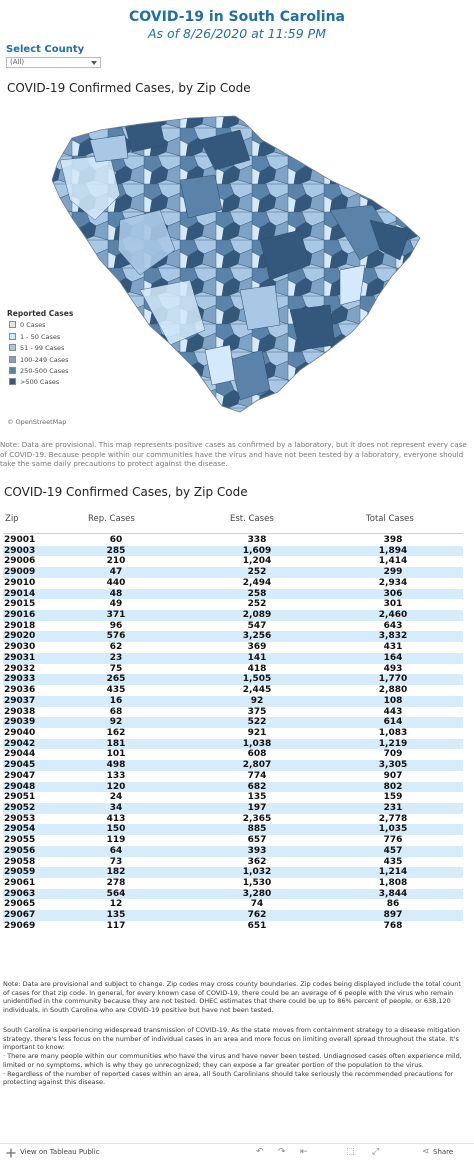  I want to click on legend-item-2: 51 - 99 Cases, so click(36, 348).